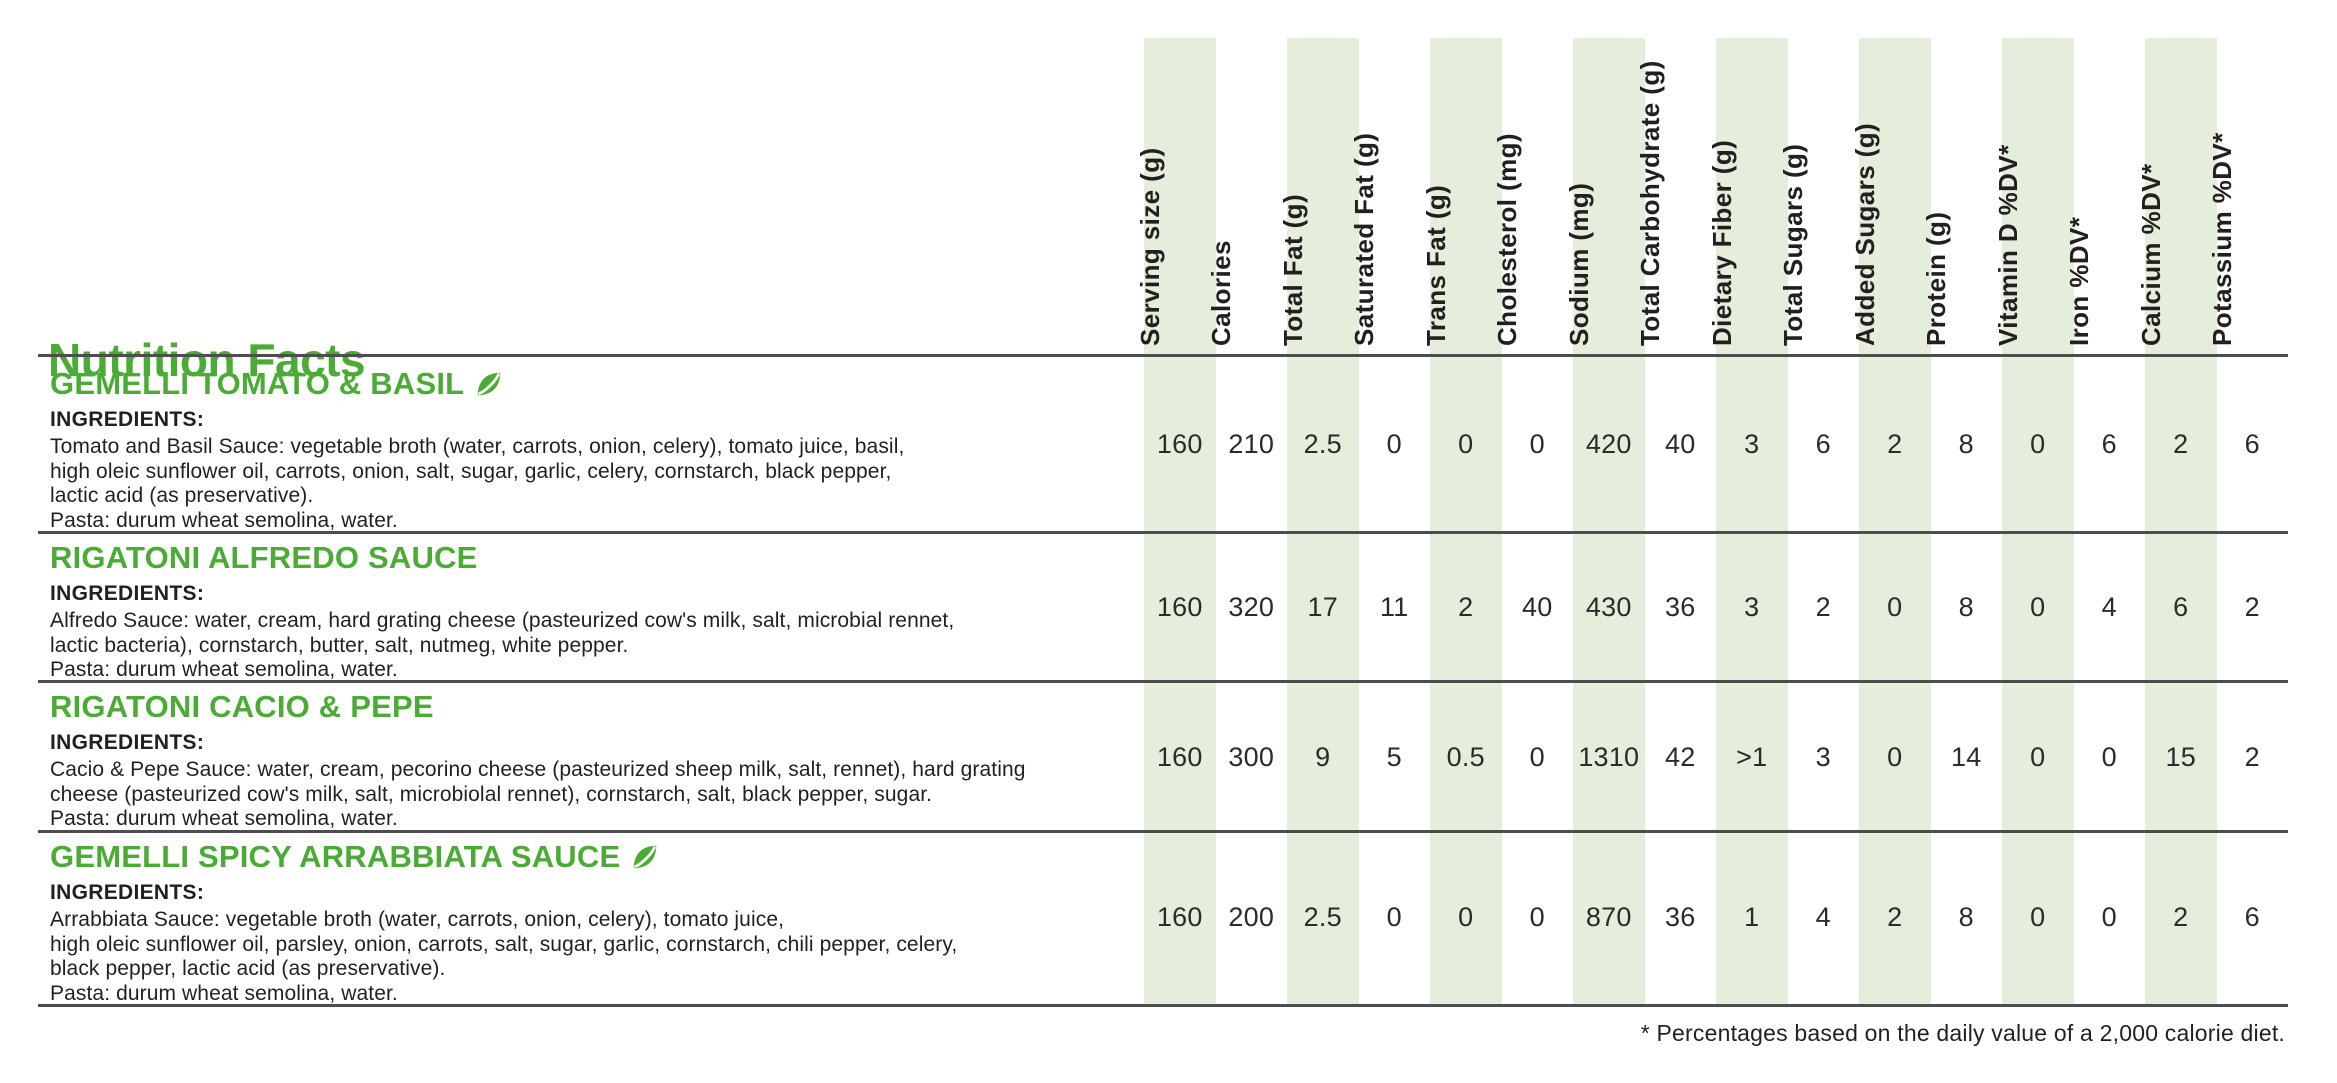 This screenshot has width=2337, height=1083. I want to click on product-title: GEMELLI TOMATO & BASIL, so click(596, 384).